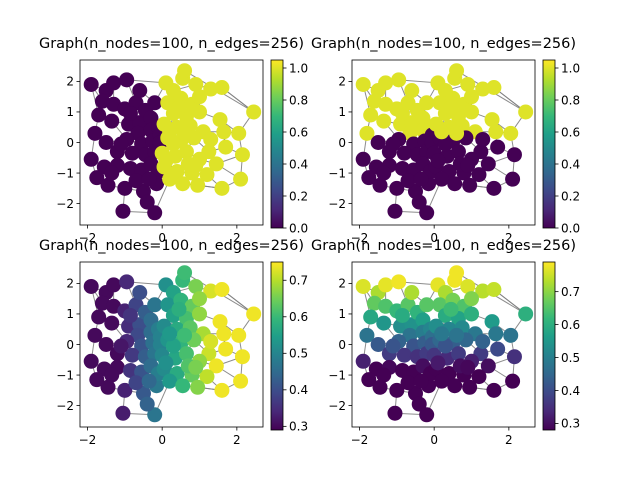  What do you see at coordinates (88, 238) in the screenshot?
I see `x-tick-label: −2` at bounding box center [88, 238].